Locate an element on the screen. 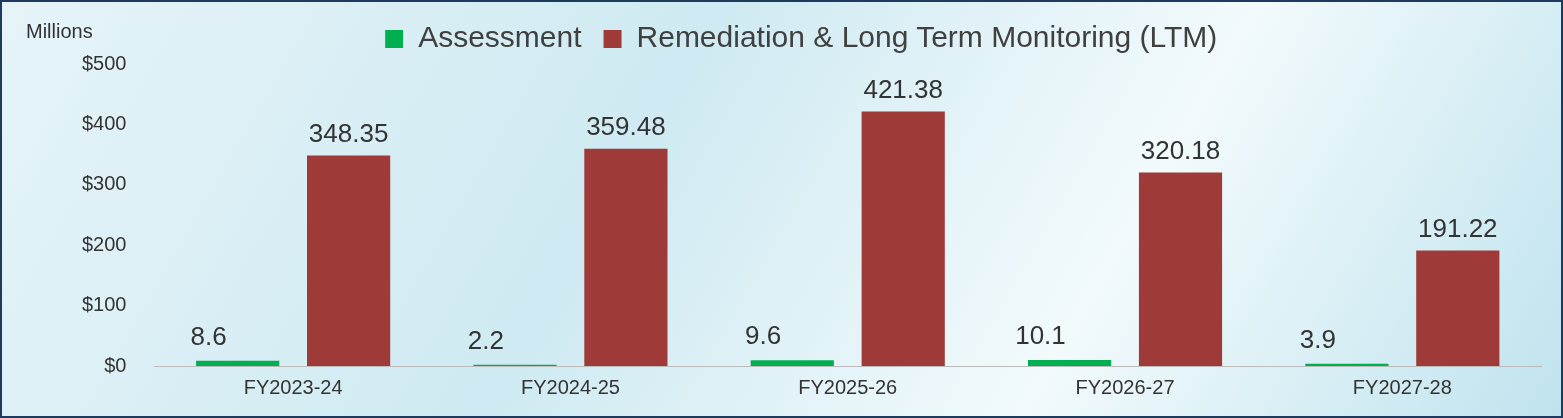 The height and width of the screenshot is (418, 1563). x-tick-label: FY2024-25 is located at coordinates (570, 386).